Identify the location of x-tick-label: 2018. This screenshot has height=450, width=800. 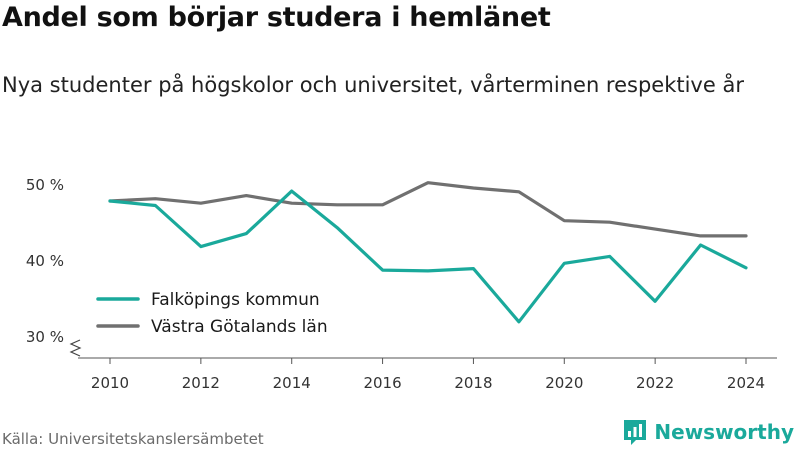
(473, 383).